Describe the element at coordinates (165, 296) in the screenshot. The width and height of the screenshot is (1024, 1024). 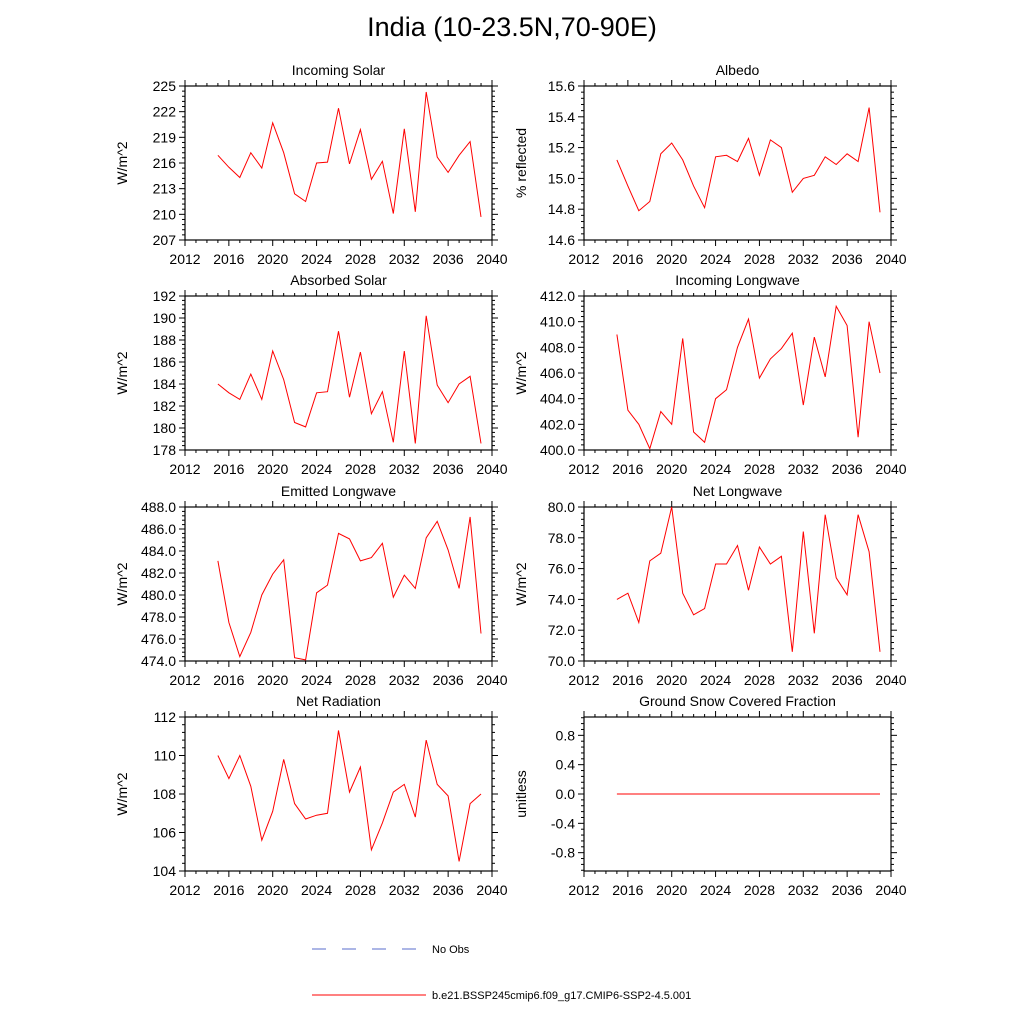
I see `y-tick-label: 192` at that location.